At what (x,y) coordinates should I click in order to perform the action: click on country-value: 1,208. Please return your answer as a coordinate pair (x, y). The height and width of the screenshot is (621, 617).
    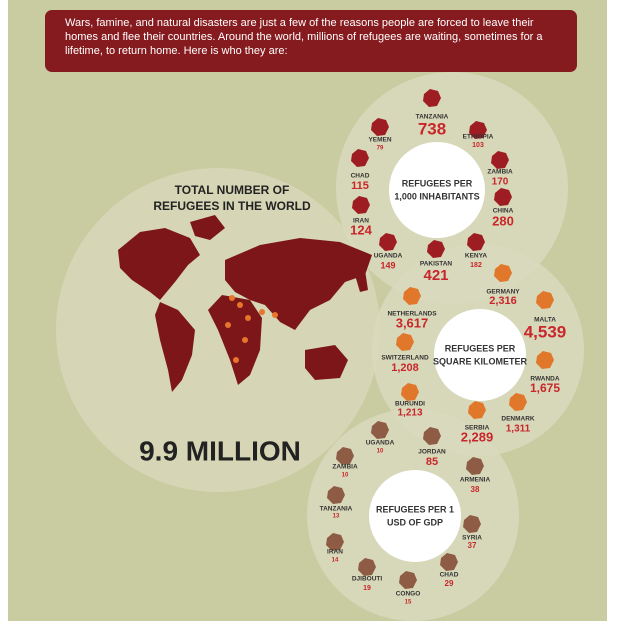
    Looking at the image, I should click on (405, 368).